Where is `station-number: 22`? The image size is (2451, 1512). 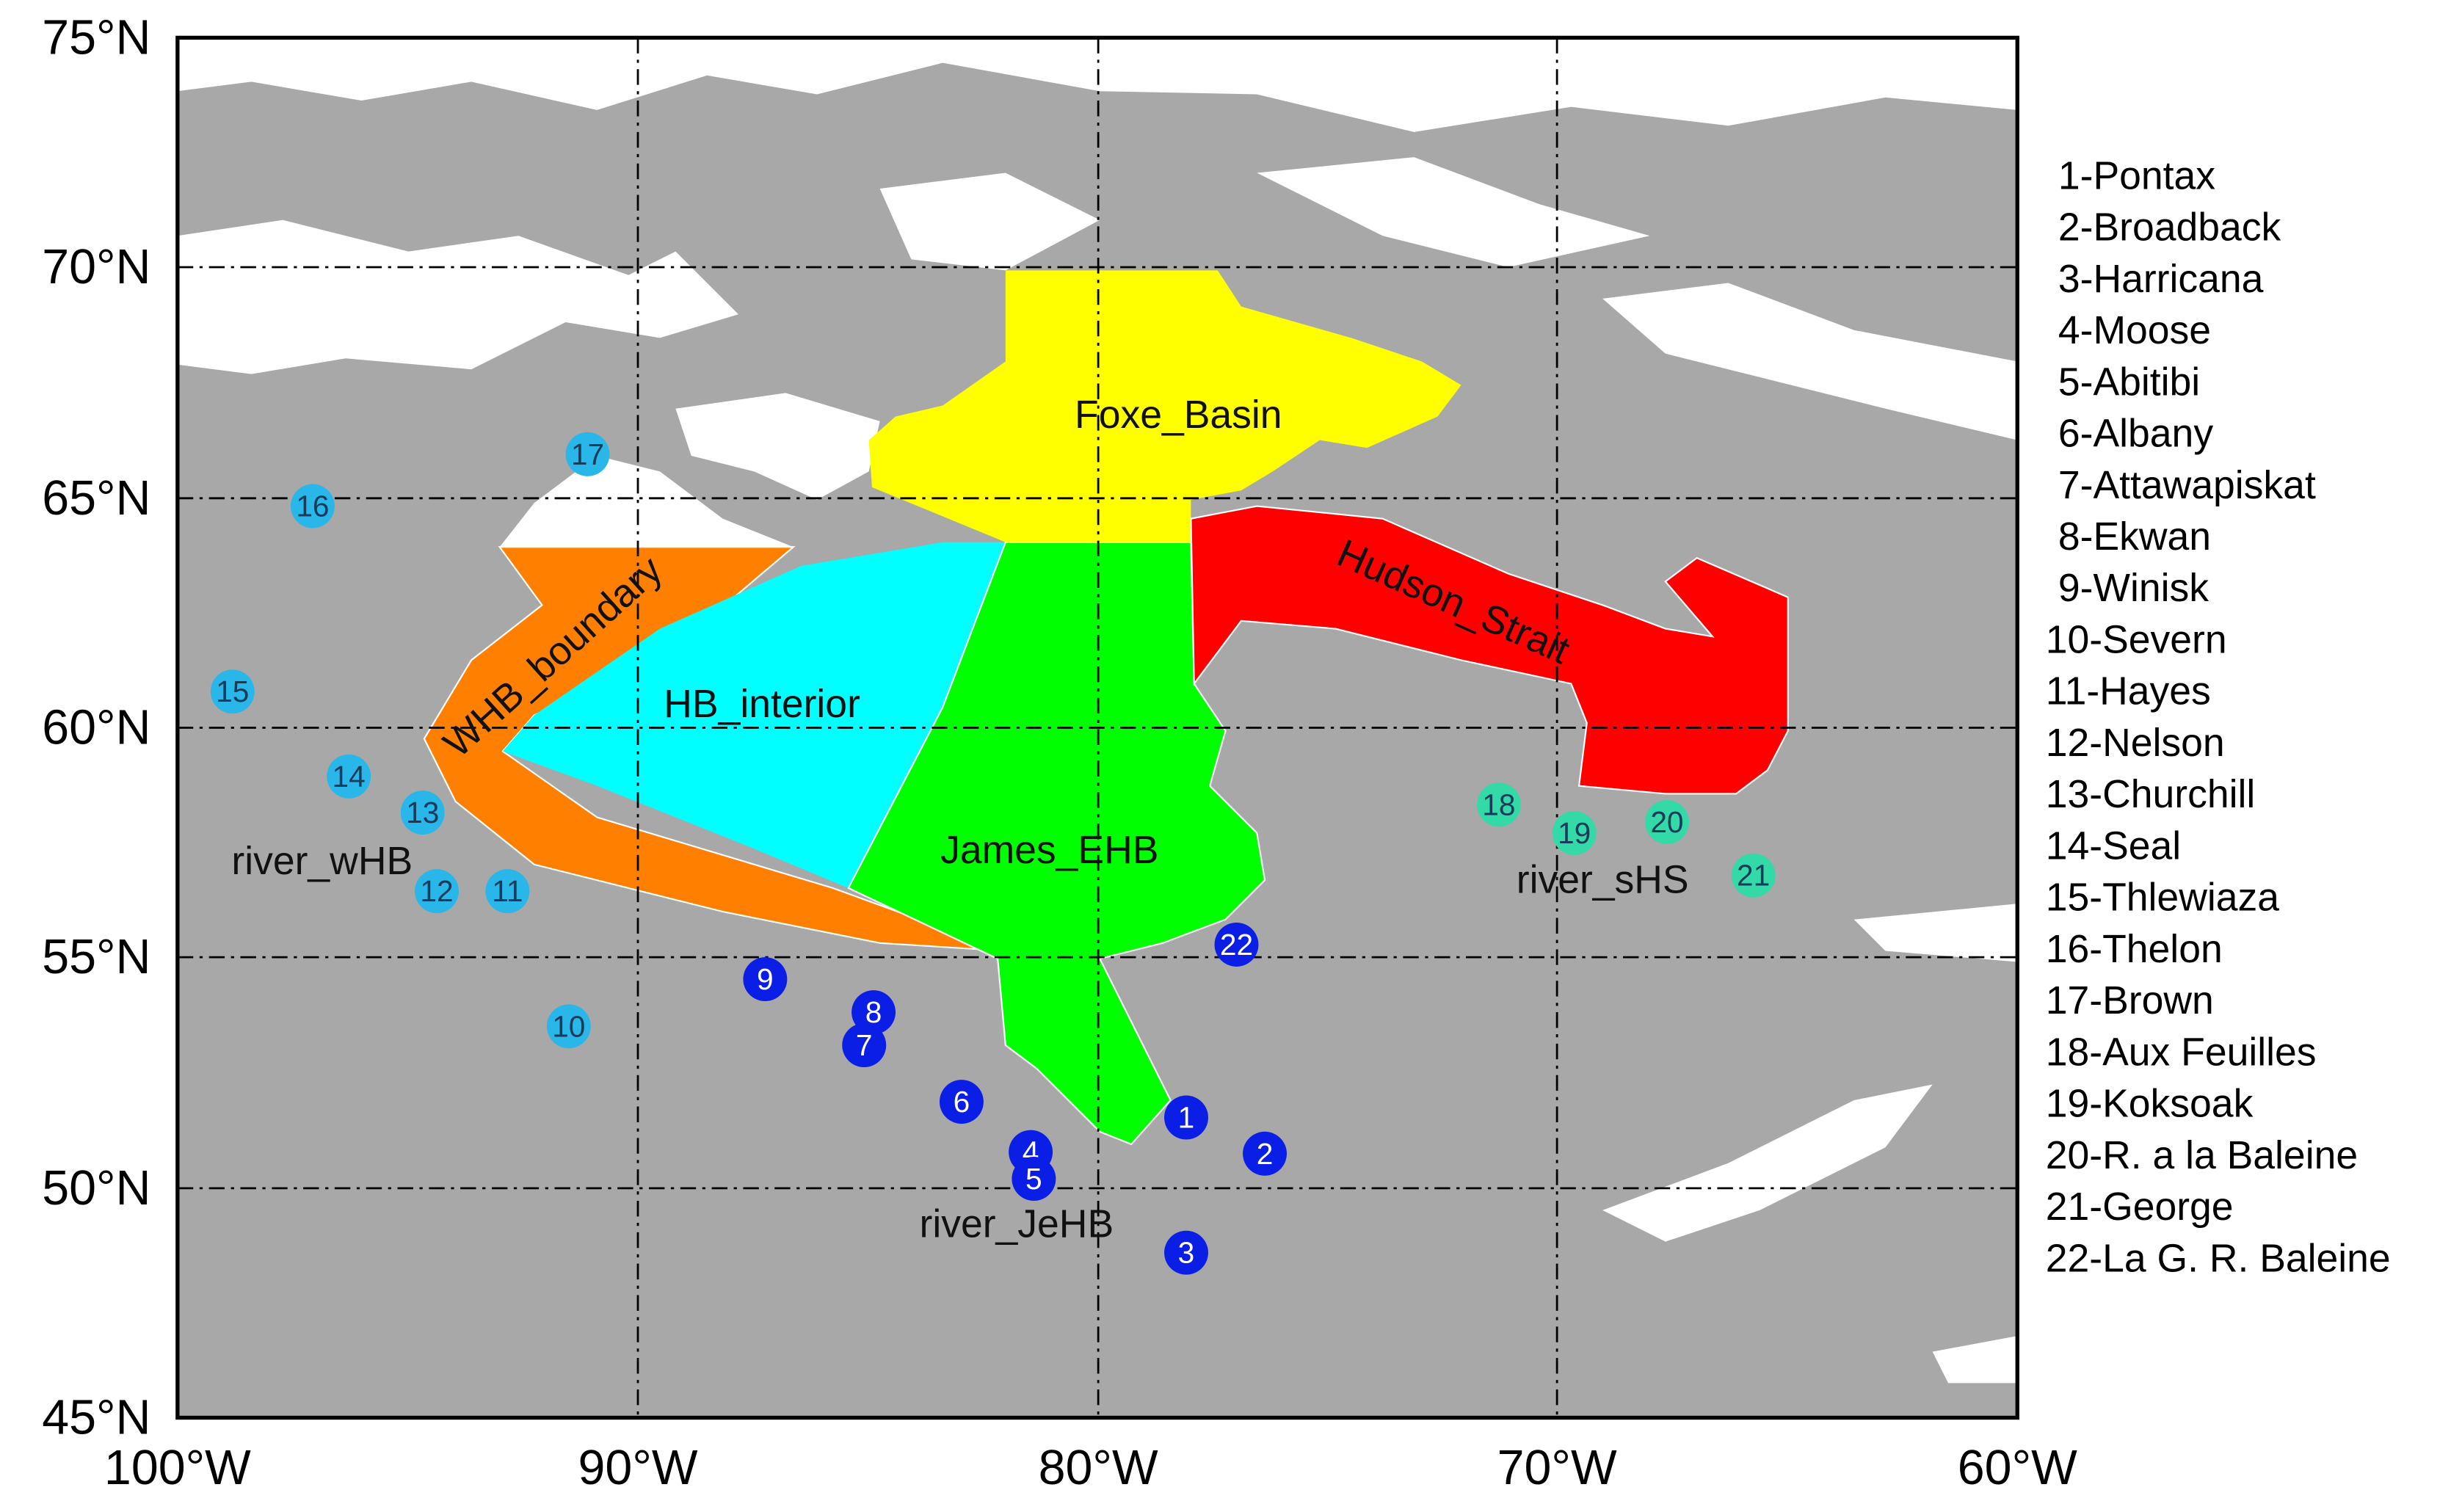
station-number: 22 is located at coordinates (1236, 945).